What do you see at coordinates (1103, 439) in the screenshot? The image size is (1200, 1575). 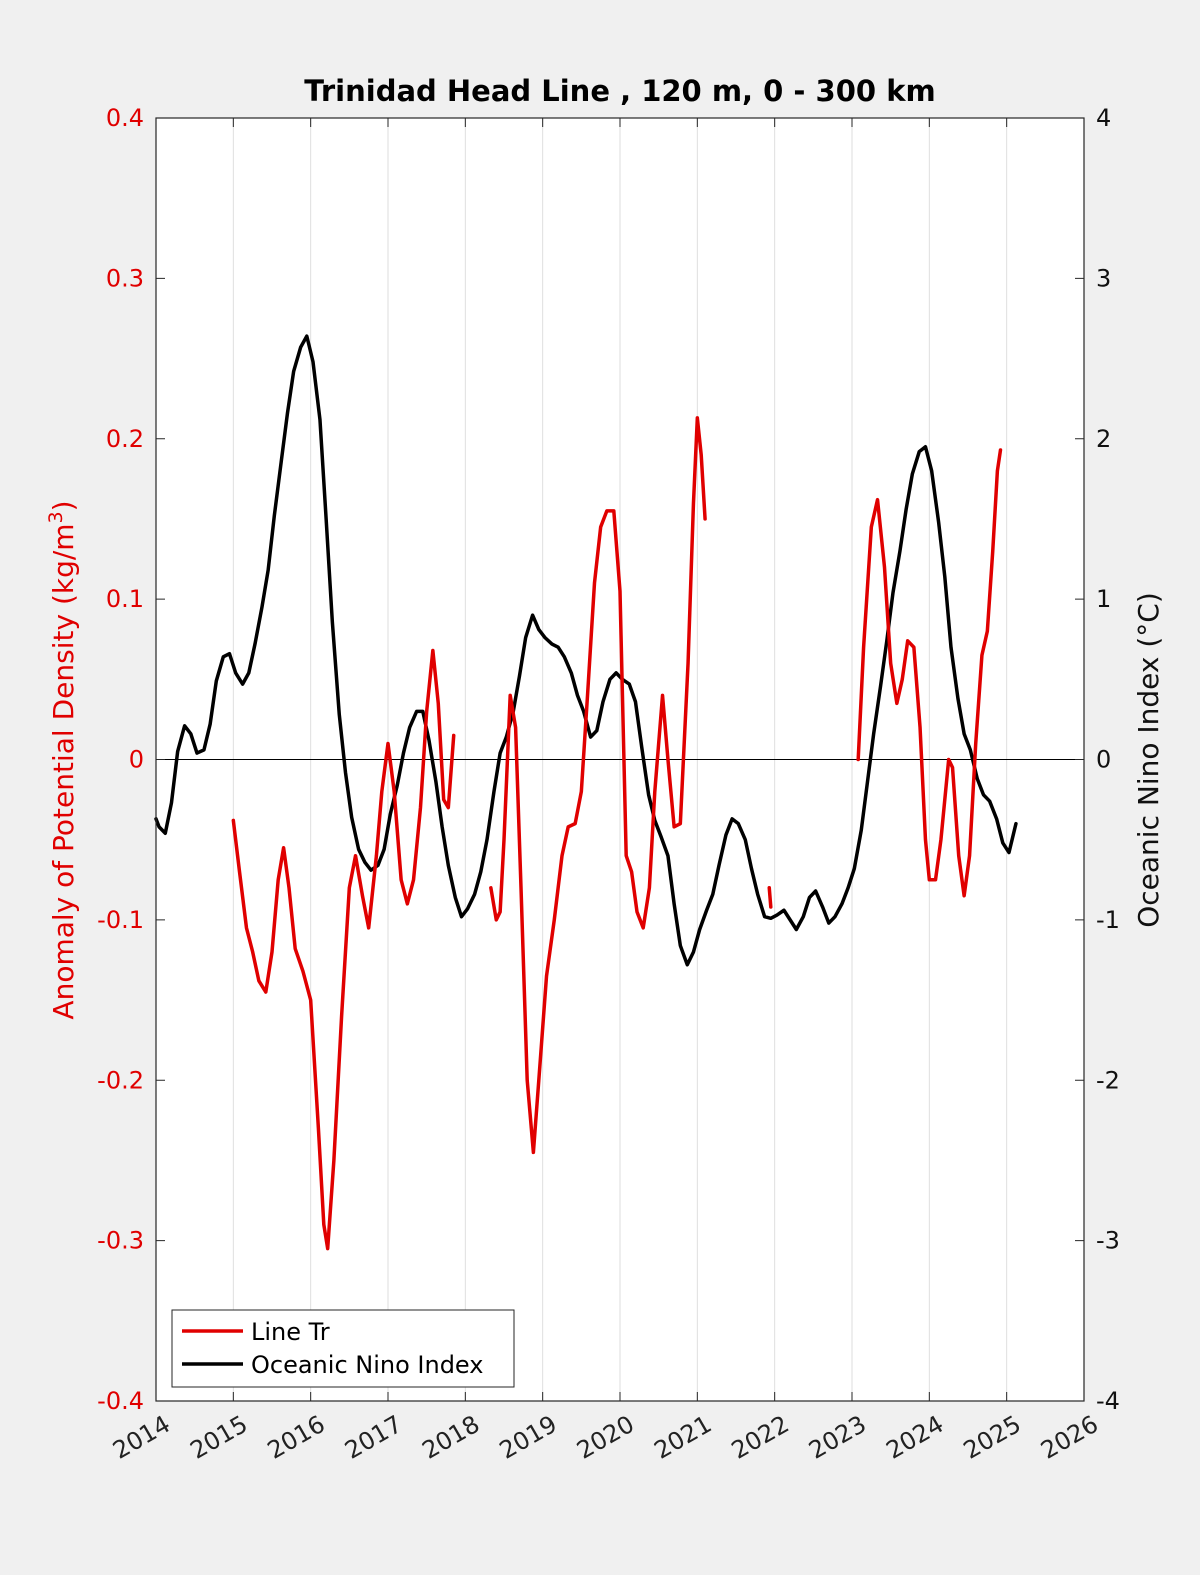 I see `y-right-tick-label: 2` at bounding box center [1103, 439].